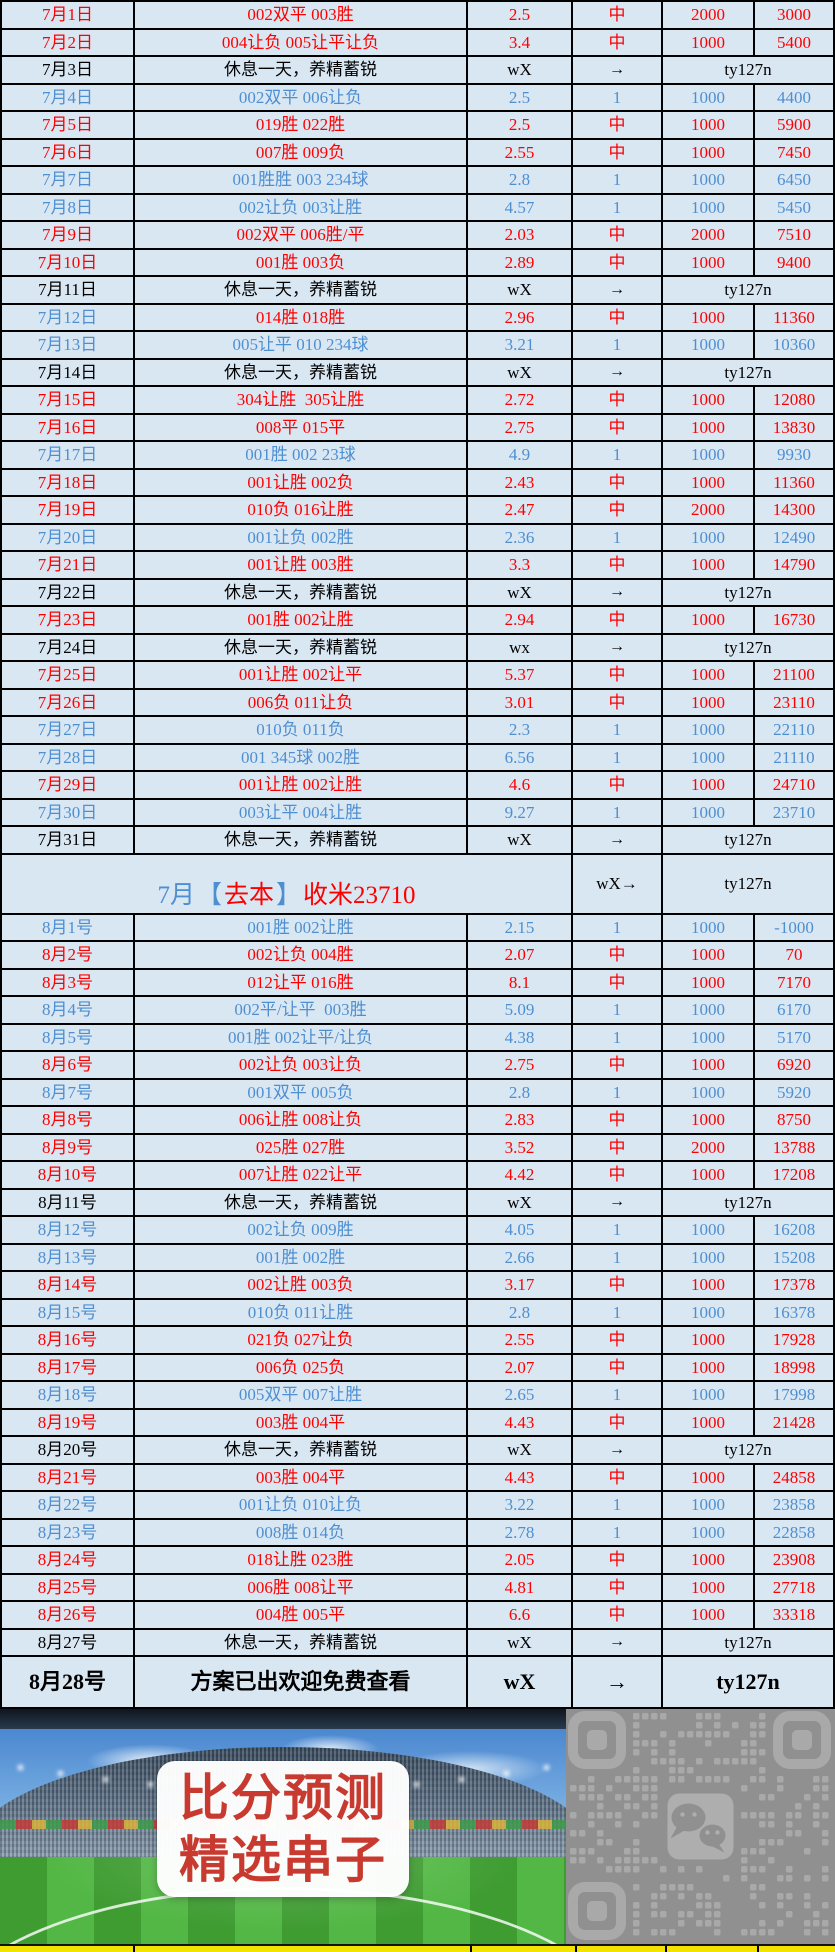 The width and height of the screenshot is (835, 1952). I want to click on bet-cell: 010负 011让胜, so click(300, 1312).